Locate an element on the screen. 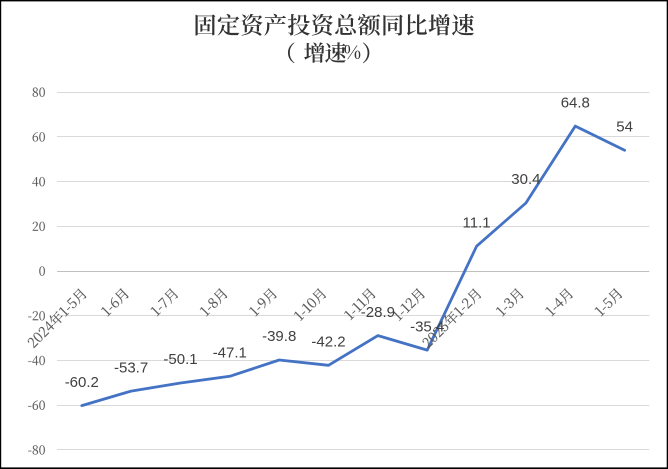 The width and height of the screenshot is (668, 469). svg-text: 64.8 is located at coordinates (575, 102).